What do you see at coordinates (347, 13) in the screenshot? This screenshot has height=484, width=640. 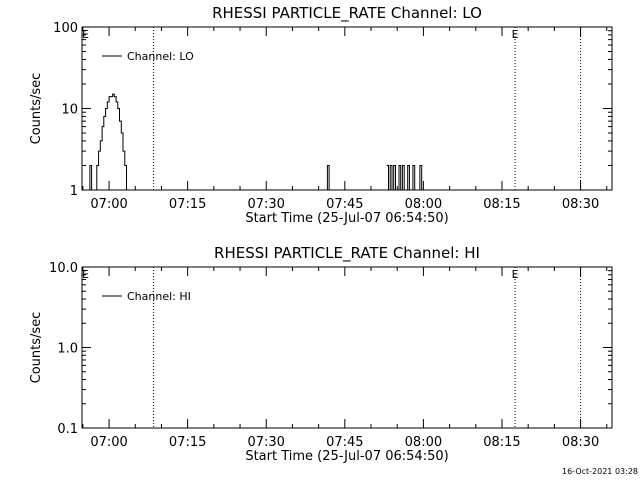 I see `chart-title: RHESSI PARTICLE_RATE Channel: LO` at bounding box center [347, 13].